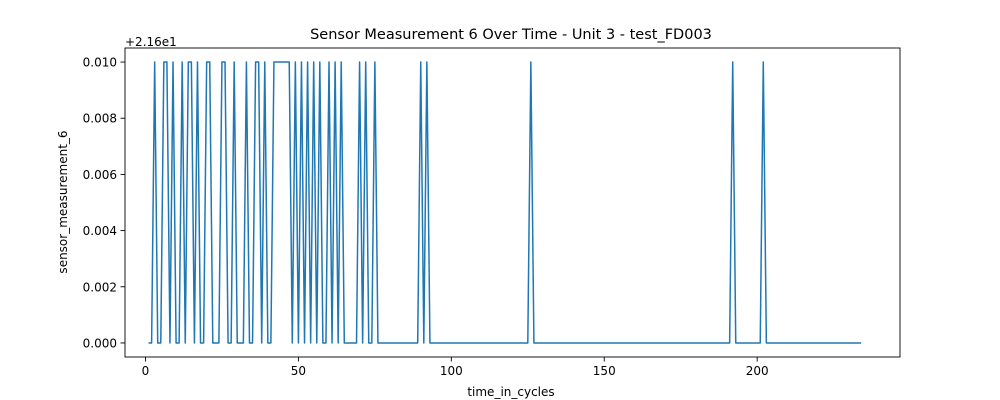  I want to click on y-axis-label: sensor_measurement_6, so click(63, 201).